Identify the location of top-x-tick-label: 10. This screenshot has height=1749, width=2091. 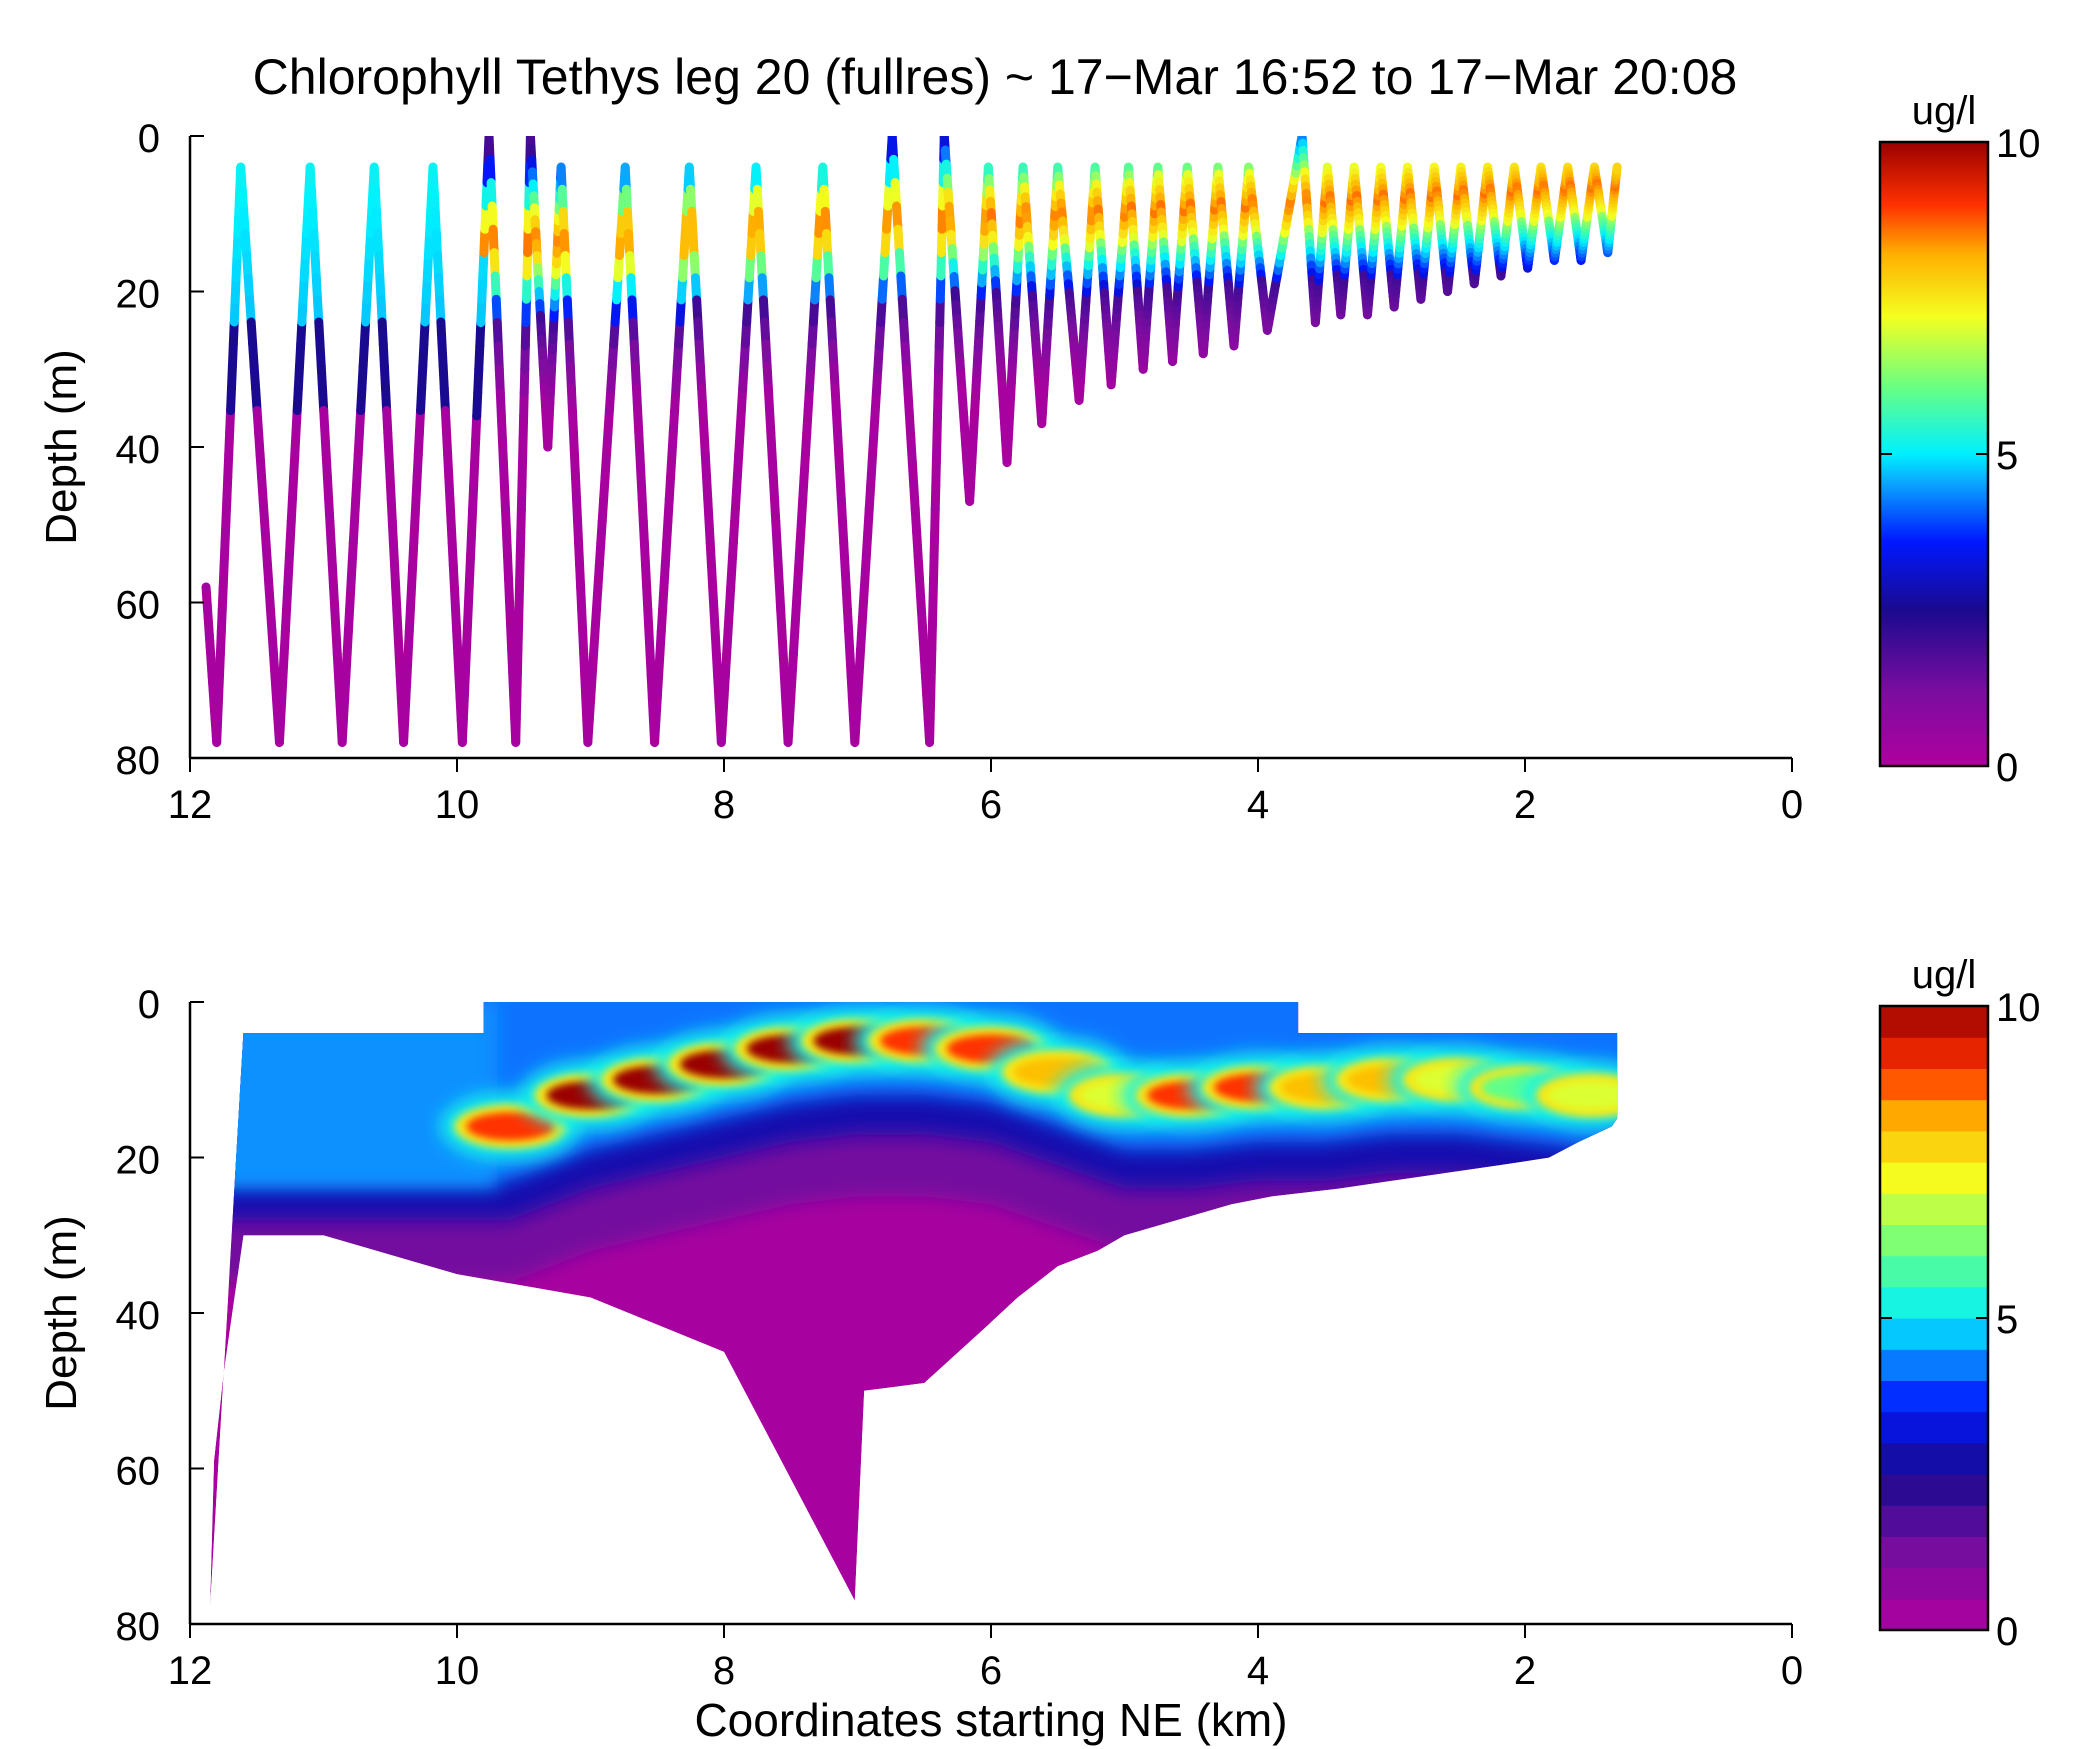
(457, 805).